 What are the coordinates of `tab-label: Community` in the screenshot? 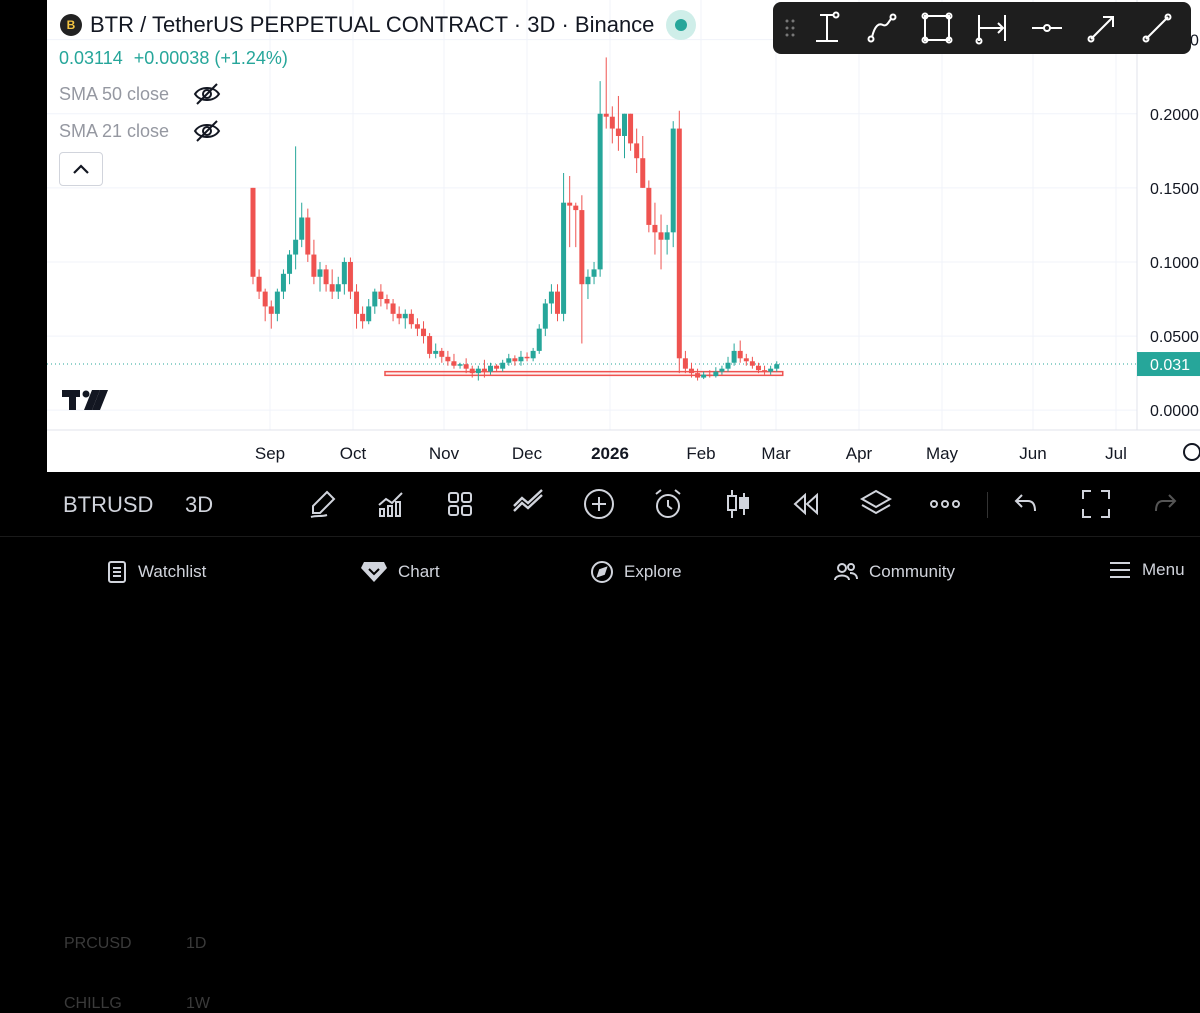 It's located at (912, 571).